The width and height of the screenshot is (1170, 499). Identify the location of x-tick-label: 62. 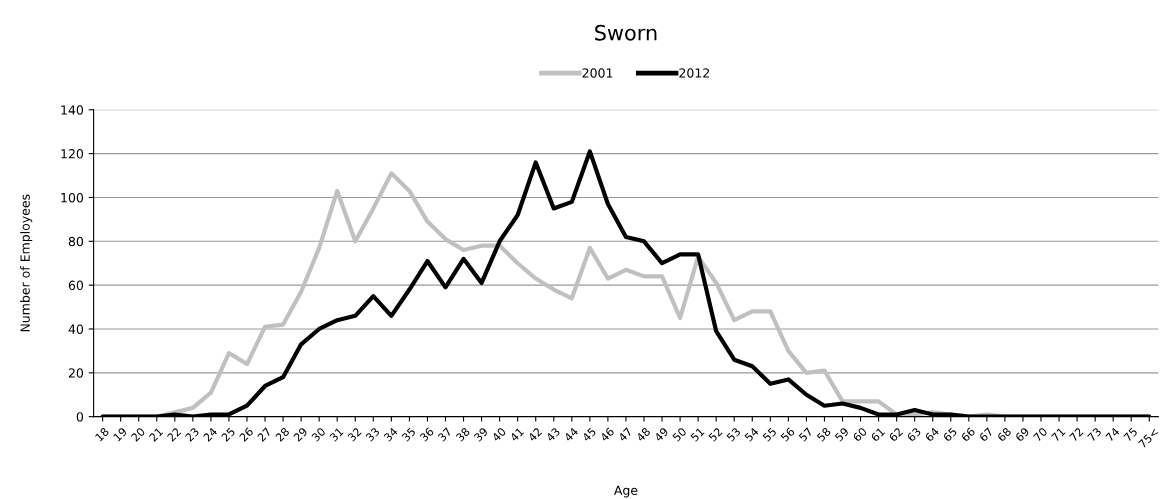
(896, 434).